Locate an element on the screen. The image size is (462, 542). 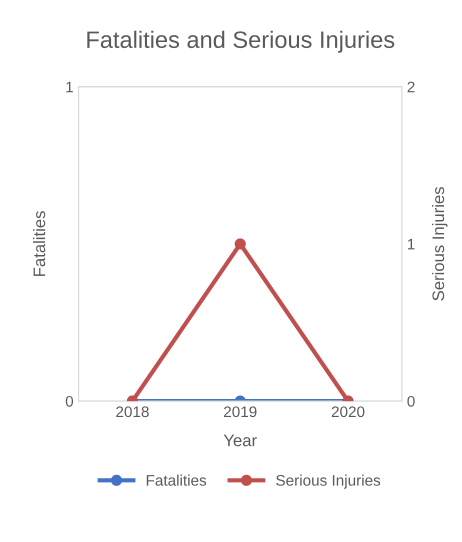
chart-title: Fatalities and Serious Injuries is located at coordinates (240, 41).